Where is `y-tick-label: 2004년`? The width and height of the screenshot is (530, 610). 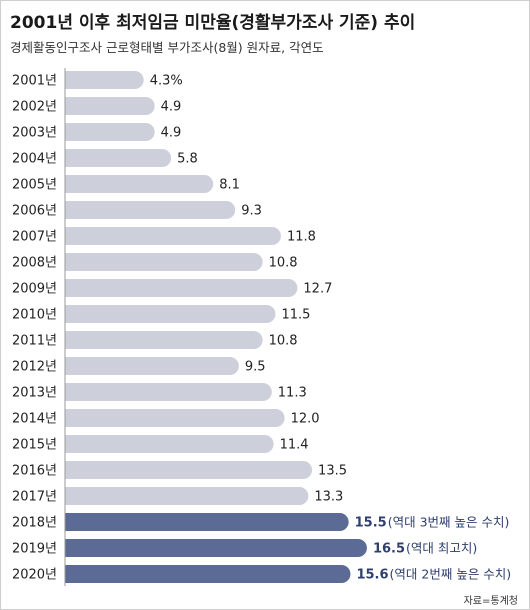
y-tick-label: 2004년 is located at coordinates (34, 159).